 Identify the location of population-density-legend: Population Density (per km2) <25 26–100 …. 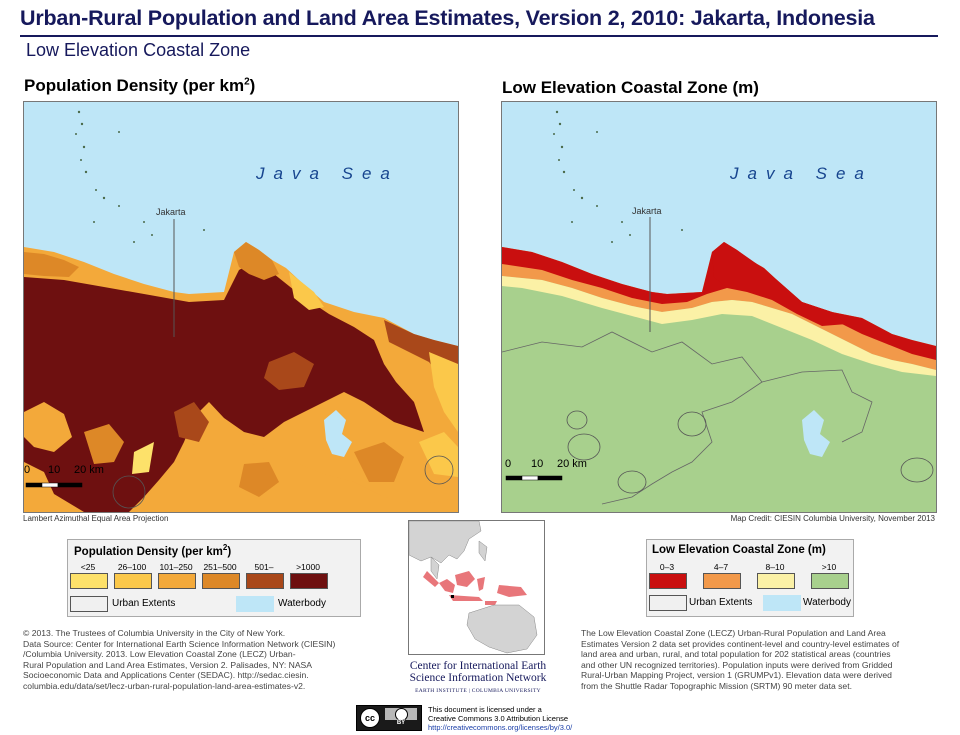
(214, 578).